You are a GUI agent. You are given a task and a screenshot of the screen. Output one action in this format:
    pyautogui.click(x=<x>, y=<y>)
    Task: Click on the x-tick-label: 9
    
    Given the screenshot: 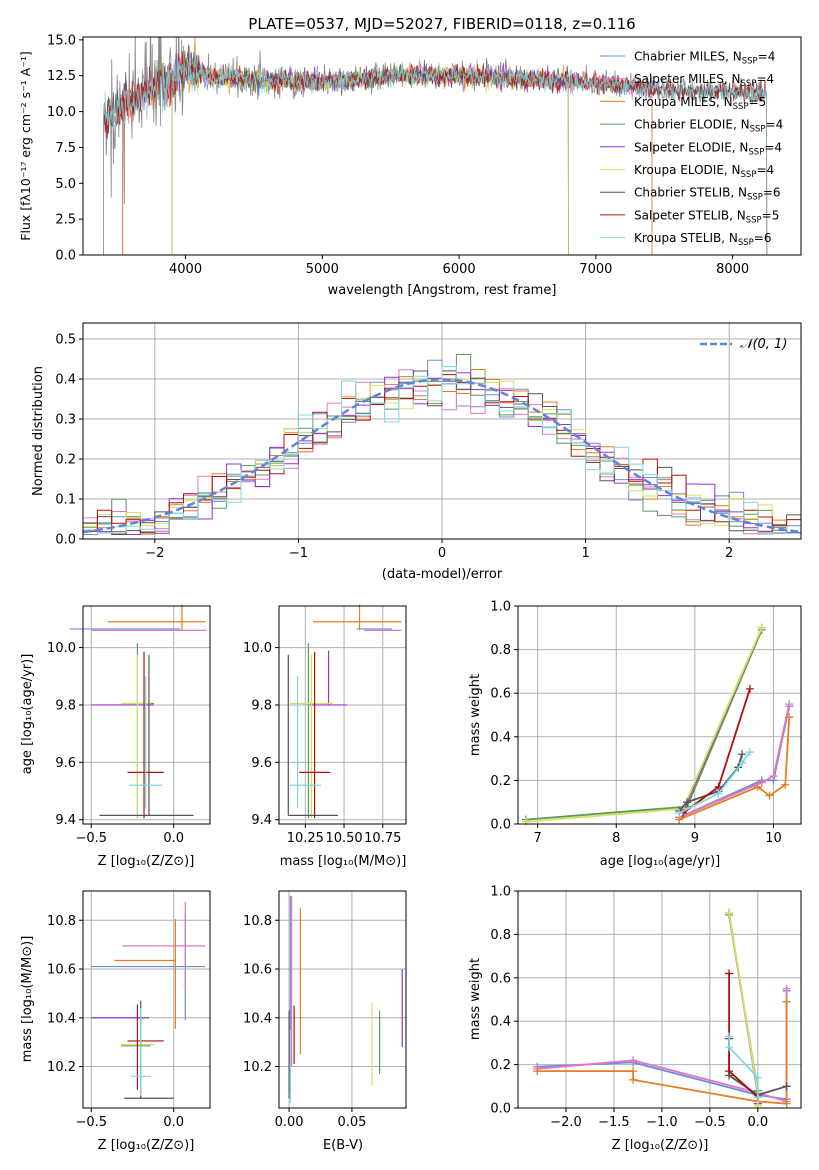 What is the action you would take?
    pyautogui.click(x=695, y=838)
    